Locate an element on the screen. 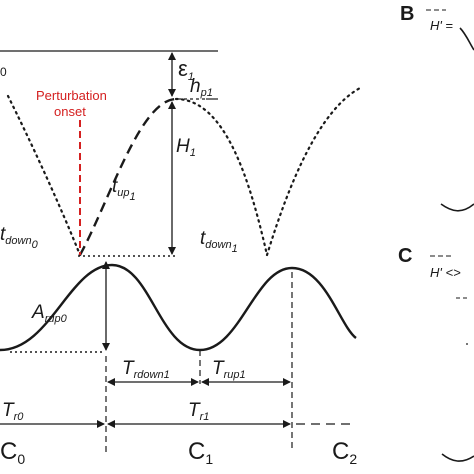 The height and width of the screenshot is (474, 474). a-rup0-label: Arup0 is located at coordinates (49, 313).